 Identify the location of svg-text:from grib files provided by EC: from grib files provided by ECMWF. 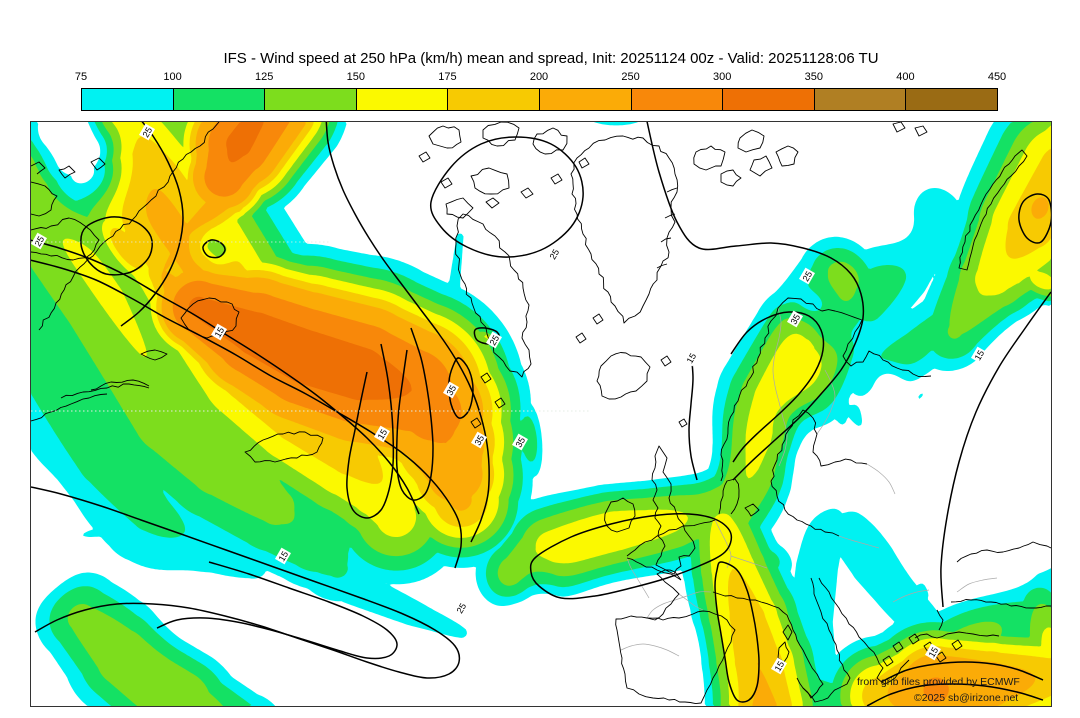
(938, 682).